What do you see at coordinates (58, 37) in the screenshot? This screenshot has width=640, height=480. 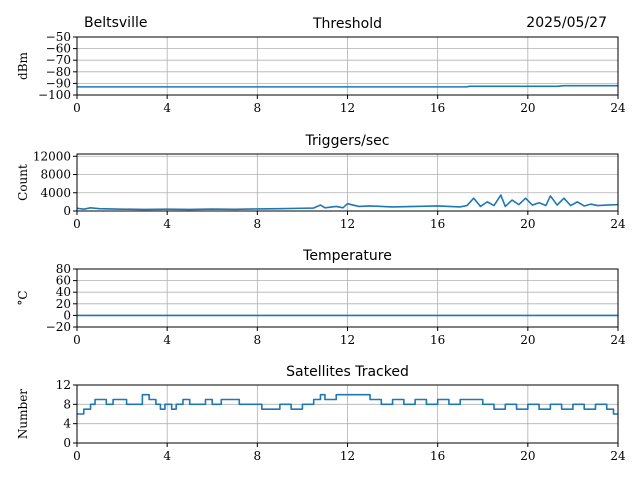 I see `y-tick-label: −50` at bounding box center [58, 37].